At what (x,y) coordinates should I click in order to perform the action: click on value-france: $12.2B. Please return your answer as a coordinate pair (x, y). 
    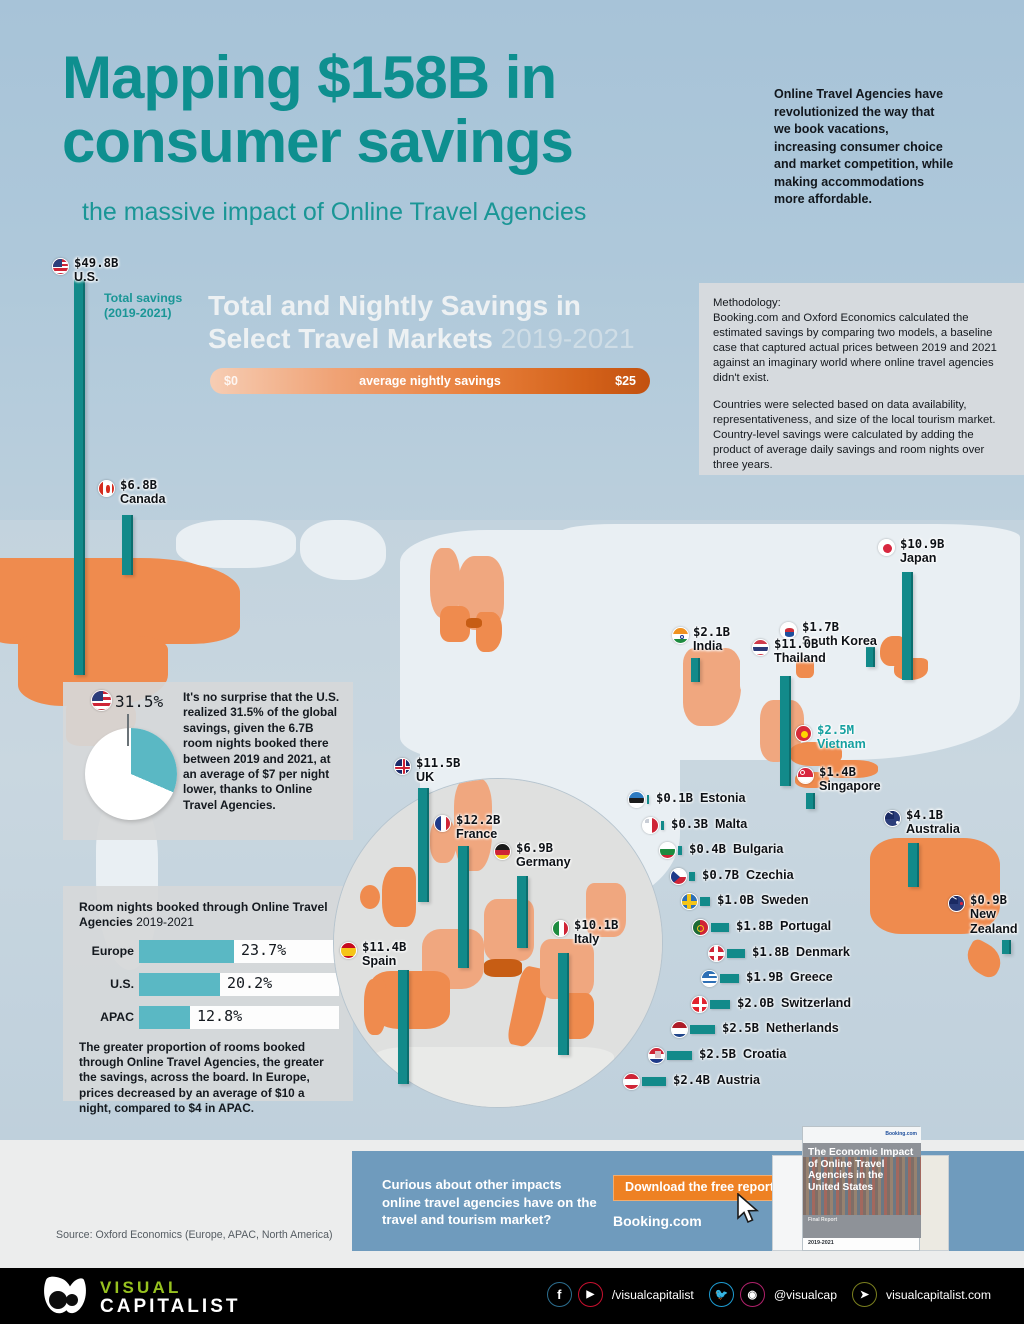
    Looking at the image, I should click on (478, 820).